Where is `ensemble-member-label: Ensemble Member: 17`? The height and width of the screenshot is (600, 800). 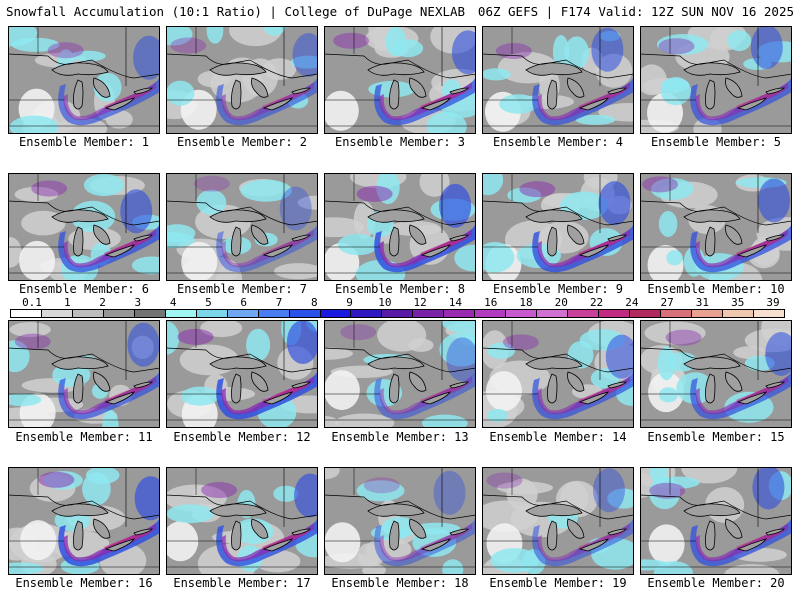
ensemble-member-label: Ensemble Member: 17 is located at coordinates (242, 583).